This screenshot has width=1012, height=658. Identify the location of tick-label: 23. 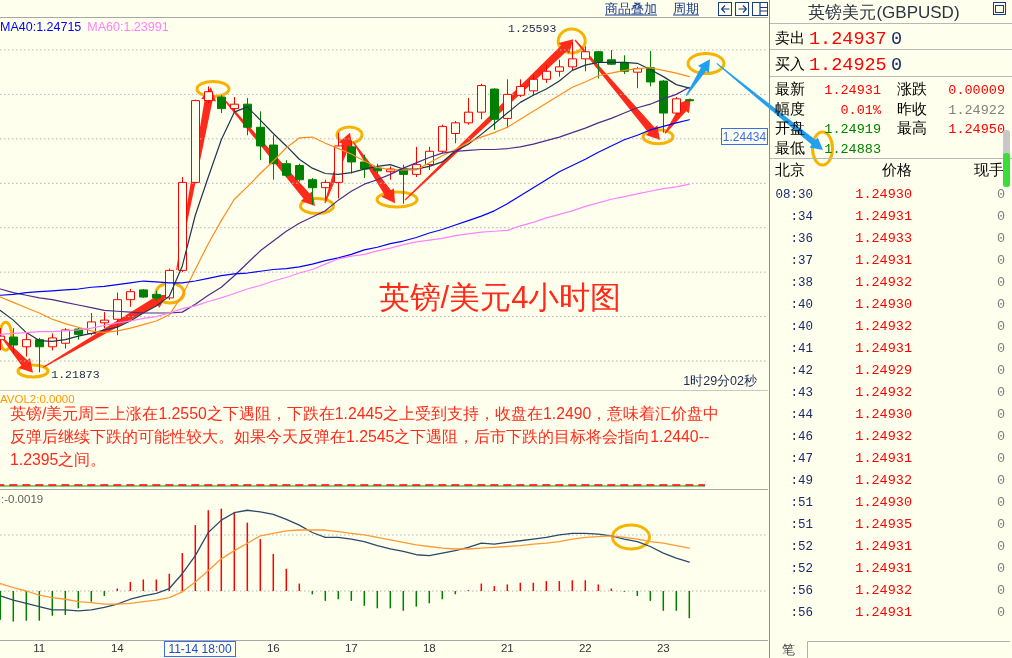
(663, 648).